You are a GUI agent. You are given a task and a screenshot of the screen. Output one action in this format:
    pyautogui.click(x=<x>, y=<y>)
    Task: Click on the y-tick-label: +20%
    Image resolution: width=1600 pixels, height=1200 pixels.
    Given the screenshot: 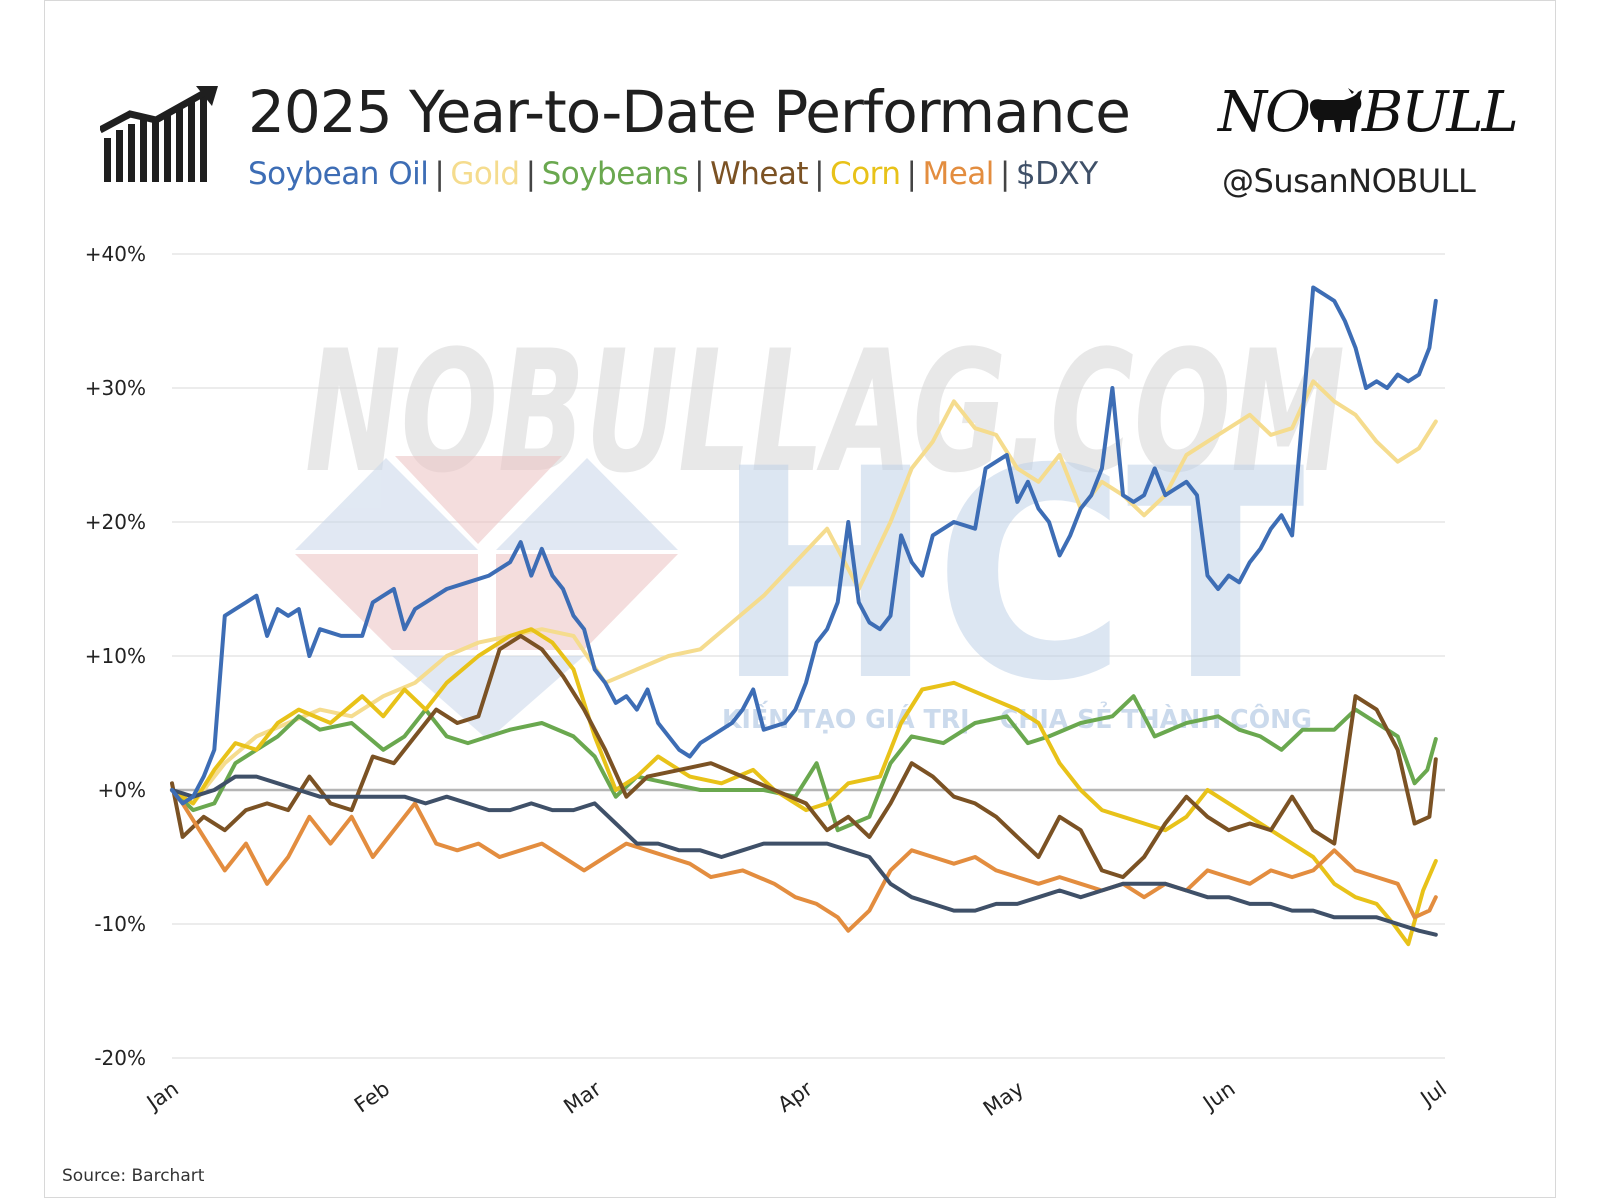 What is the action you would take?
    pyautogui.click(x=115, y=522)
    